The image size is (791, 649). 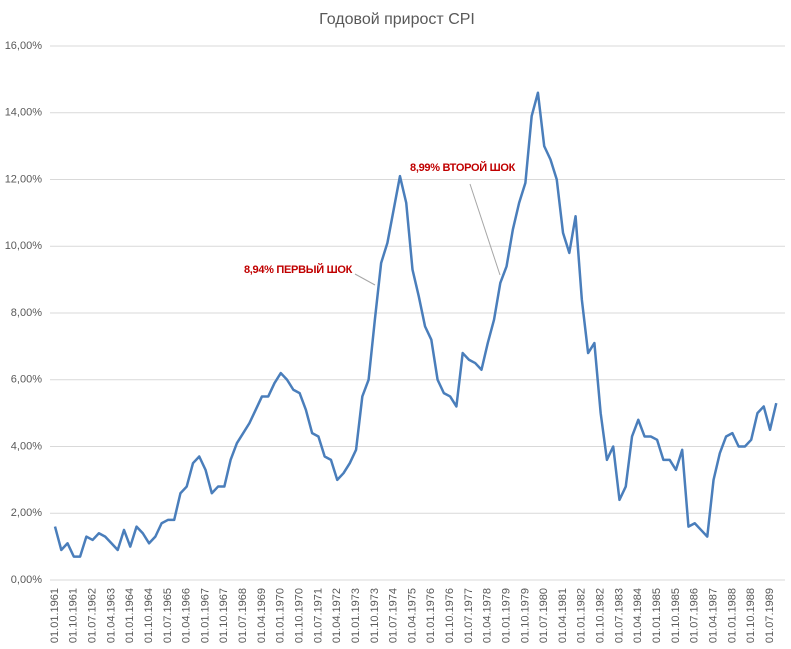 I want to click on x-tick-label: 01.10.1967, so click(x=224, y=615).